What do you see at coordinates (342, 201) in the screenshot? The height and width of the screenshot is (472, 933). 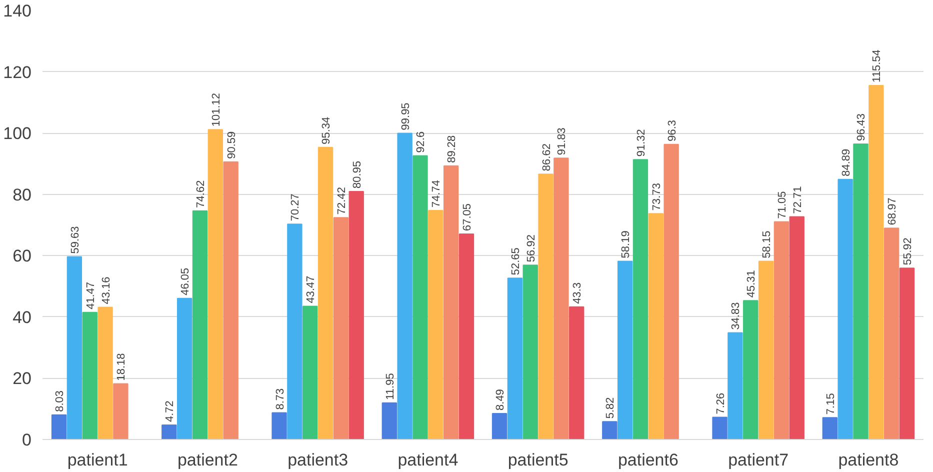 I see `data-label: 72.42` at bounding box center [342, 201].